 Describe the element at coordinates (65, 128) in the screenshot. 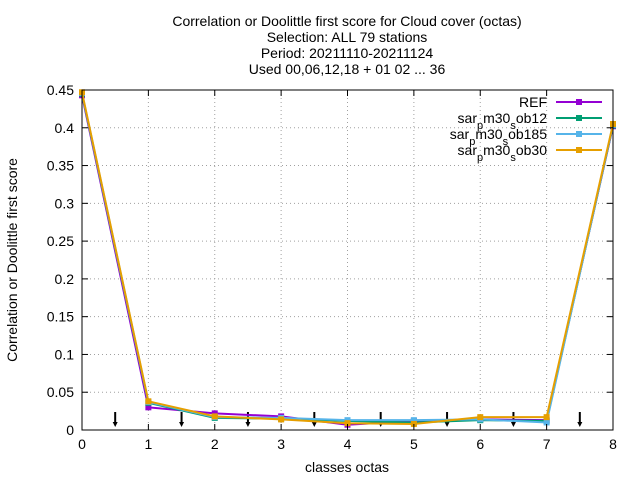

I see `y-tick-label: 0.4` at that location.